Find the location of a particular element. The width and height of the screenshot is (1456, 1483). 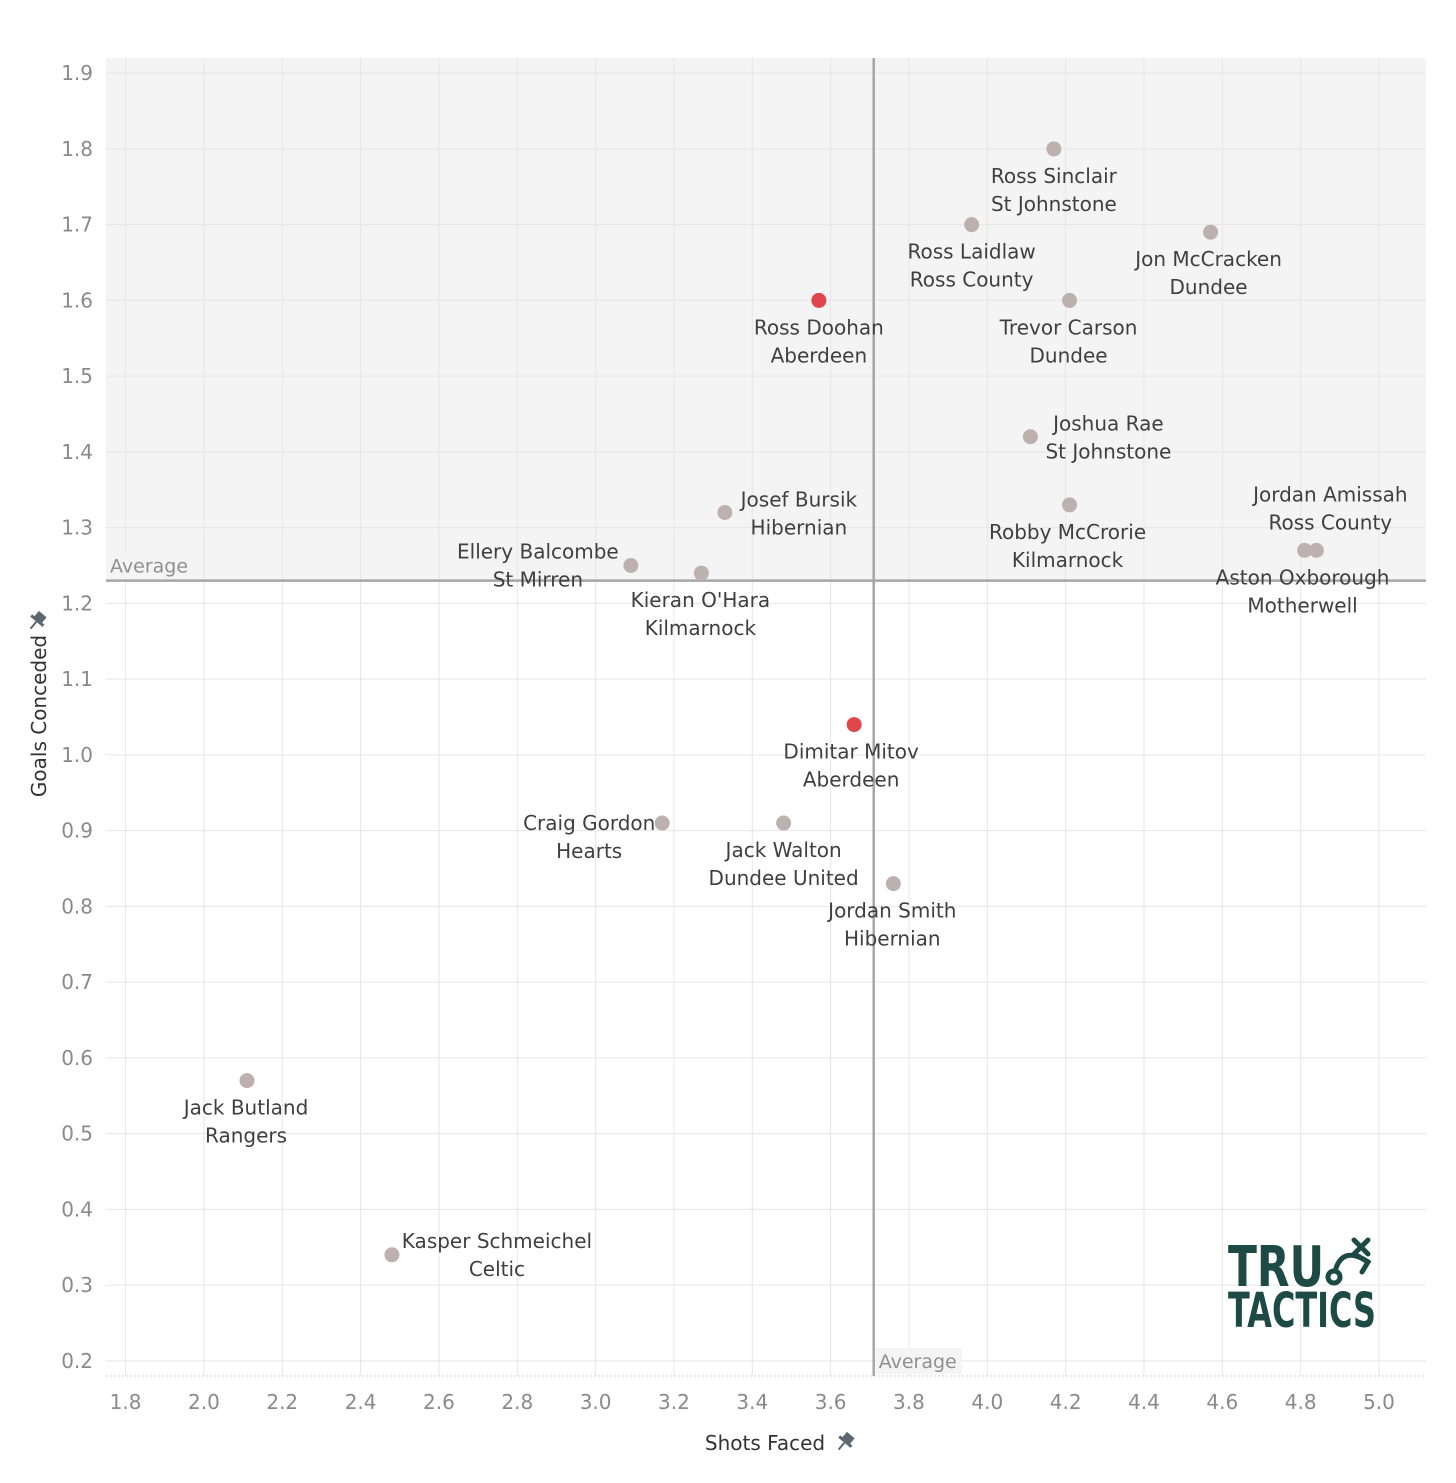

average-label-horizontal: Average is located at coordinates (149, 567).